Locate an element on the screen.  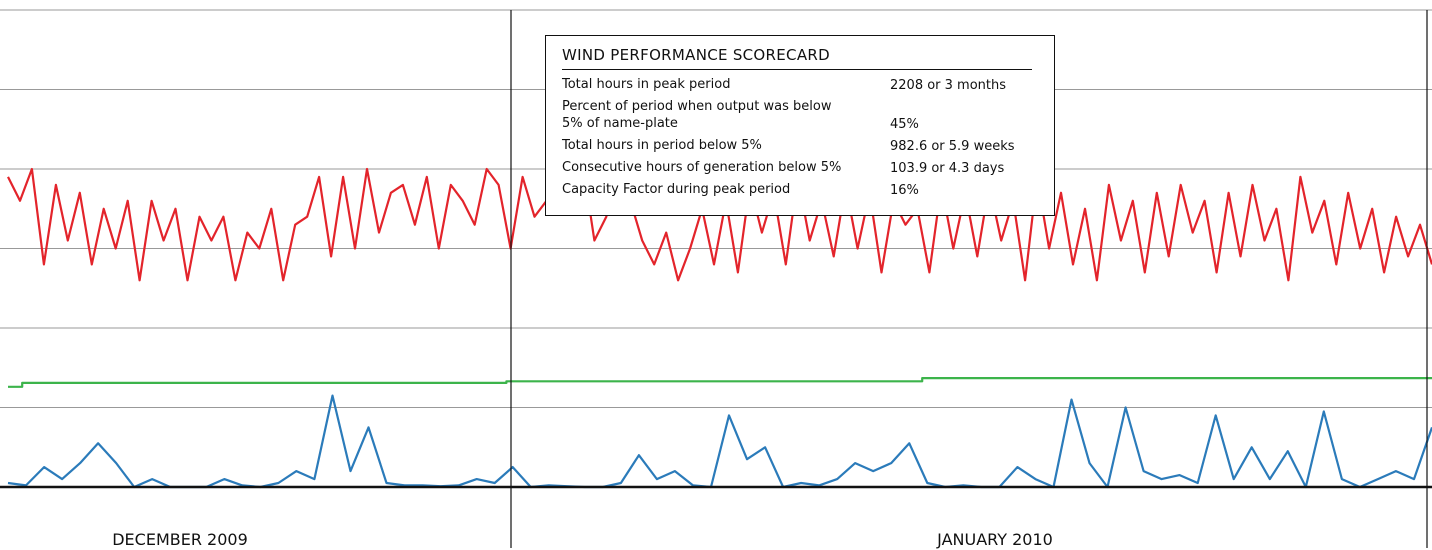
scorecard-value: 45% is located at coordinates (904, 124).